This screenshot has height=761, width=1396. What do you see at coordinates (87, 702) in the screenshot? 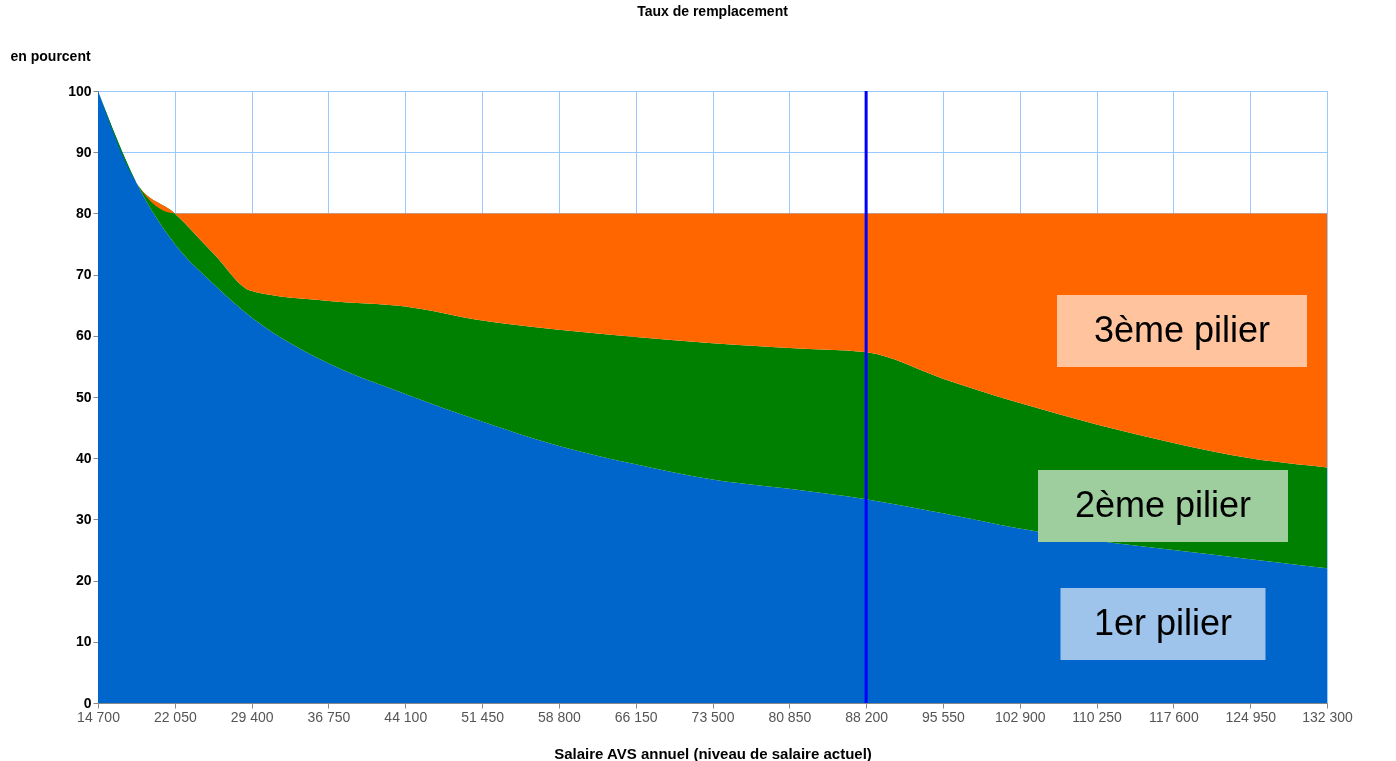
I see `y-tick-label: 0` at bounding box center [87, 702].